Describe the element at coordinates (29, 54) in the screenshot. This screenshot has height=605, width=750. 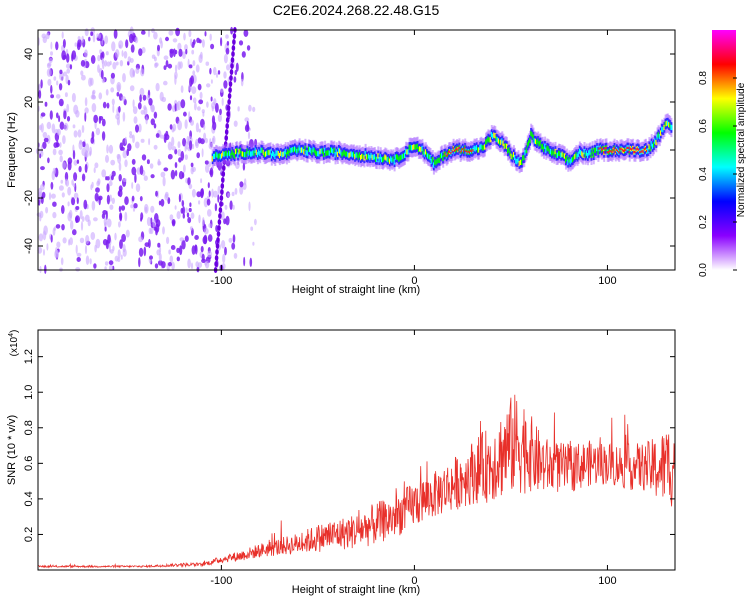
I see `spectrogram-y-tick-label: 40` at that location.